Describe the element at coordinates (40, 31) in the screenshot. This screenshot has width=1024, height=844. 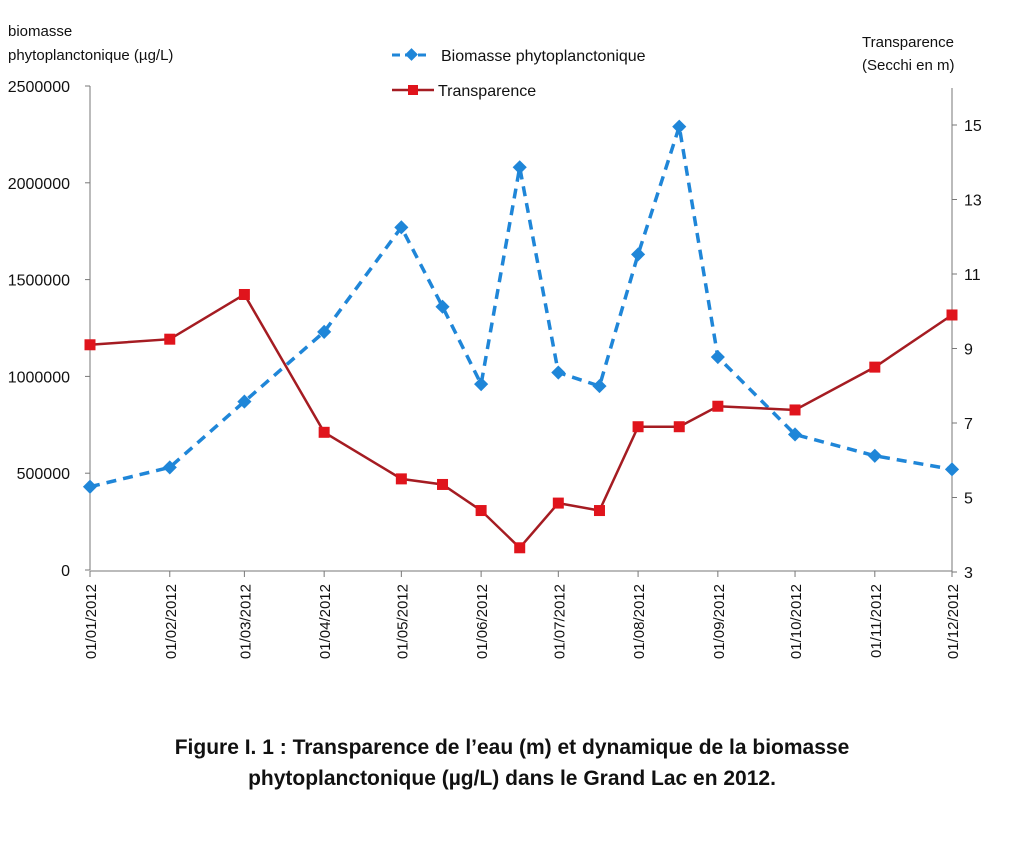
I see `left-axis-title-line1: biomasse` at that location.